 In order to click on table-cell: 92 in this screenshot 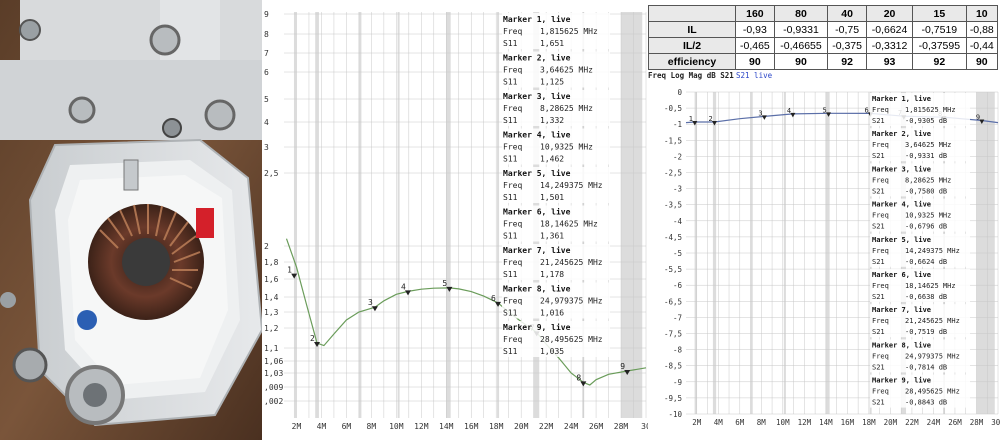, I will do `click(939, 61)`.